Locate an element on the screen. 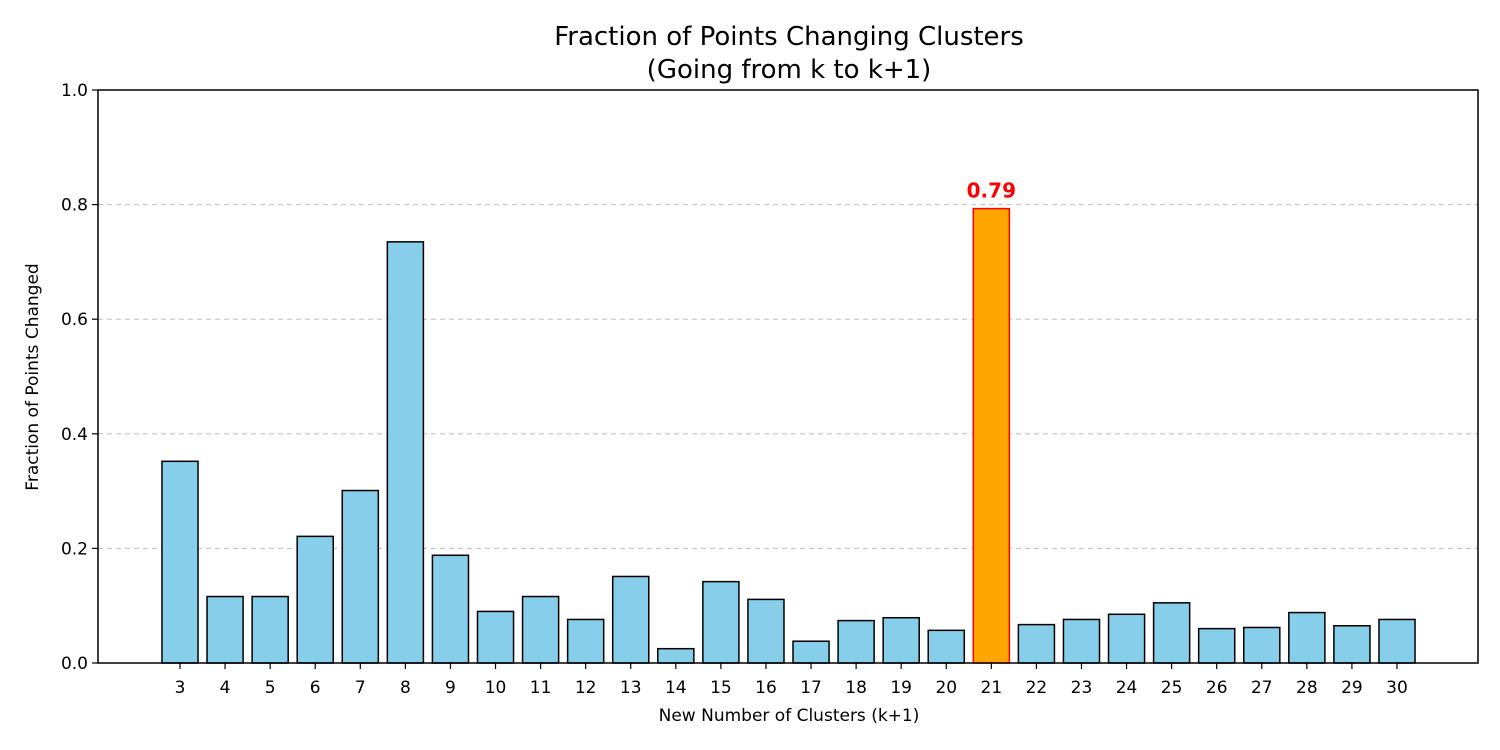 The image size is (1500, 750). x-tick-label: 6 is located at coordinates (315, 688).